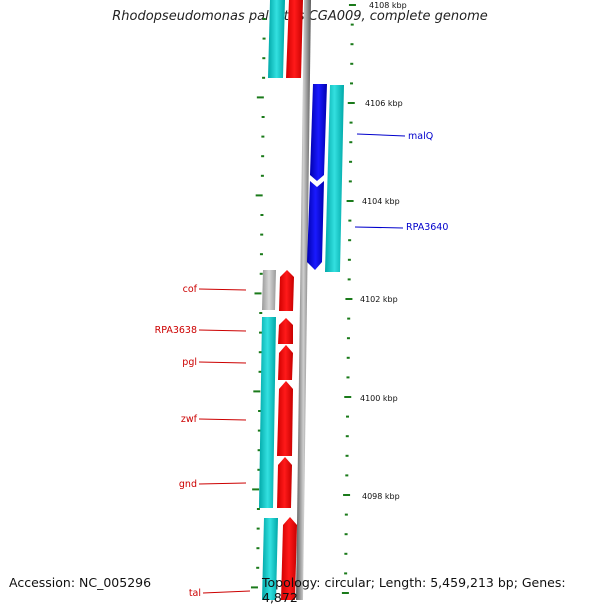 Image resolution: width=600 pixels, height=605 pixels. What do you see at coordinates (195, 593) in the screenshot?
I see `label-tal: tal` at bounding box center [195, 593].